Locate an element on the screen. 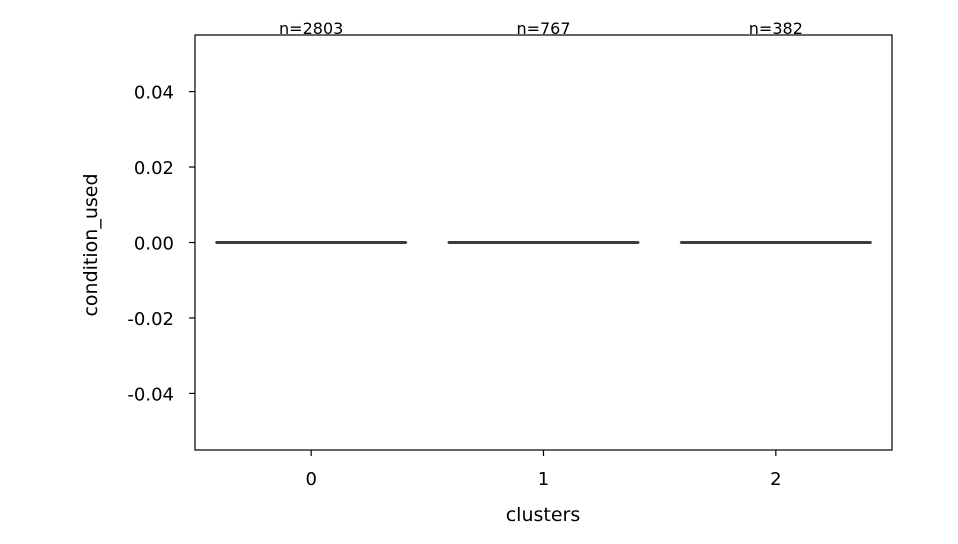 The width and height of the screenshot is (958, 544). x-tick-label: 0 is located at coordinates (310, 479).